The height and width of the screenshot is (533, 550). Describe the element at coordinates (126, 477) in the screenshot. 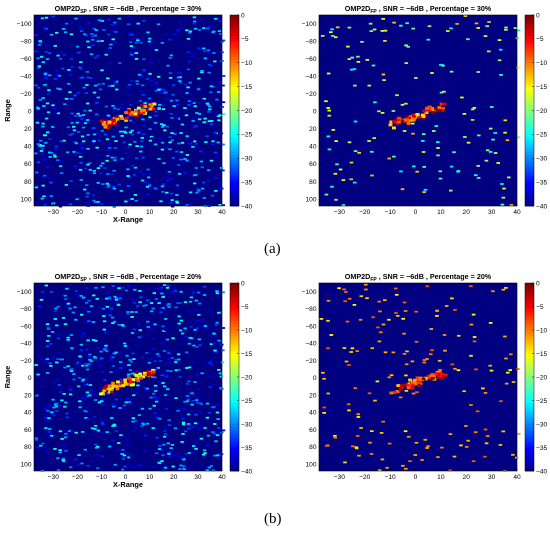

I see `x-tick-label: 0` at that location.